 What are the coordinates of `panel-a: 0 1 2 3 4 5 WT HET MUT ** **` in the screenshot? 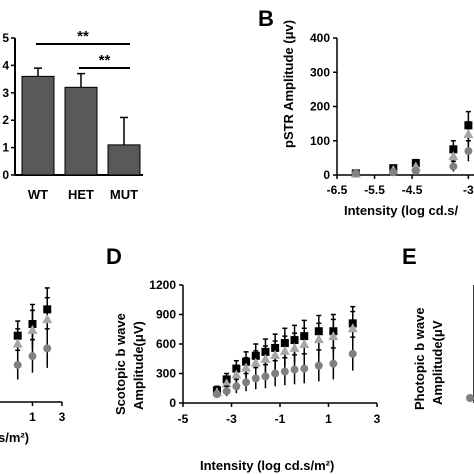 It's located at (72, 115).